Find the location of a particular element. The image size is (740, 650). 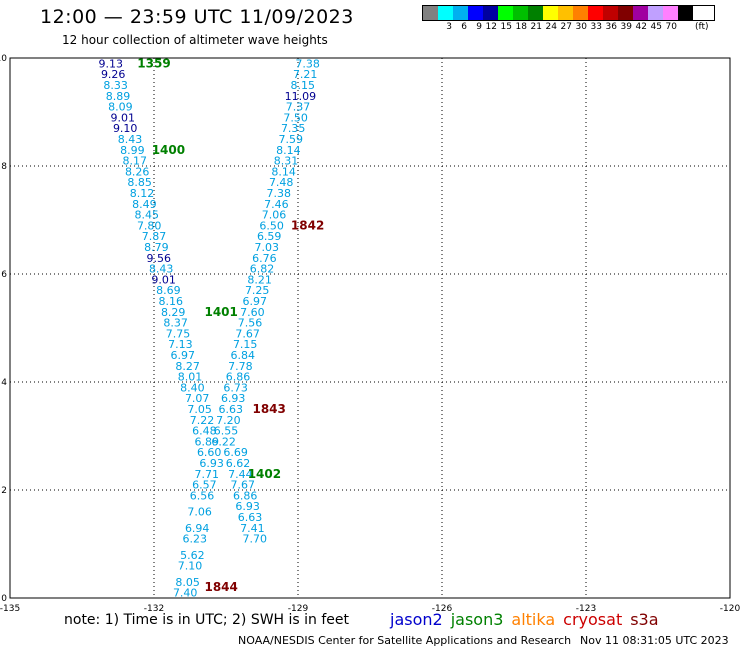

color-scale-legend: 3 6 9 12 15 18 21 24 27 30 33 36 39 42 45 70 (ft) is located at coordinates (568, 18).